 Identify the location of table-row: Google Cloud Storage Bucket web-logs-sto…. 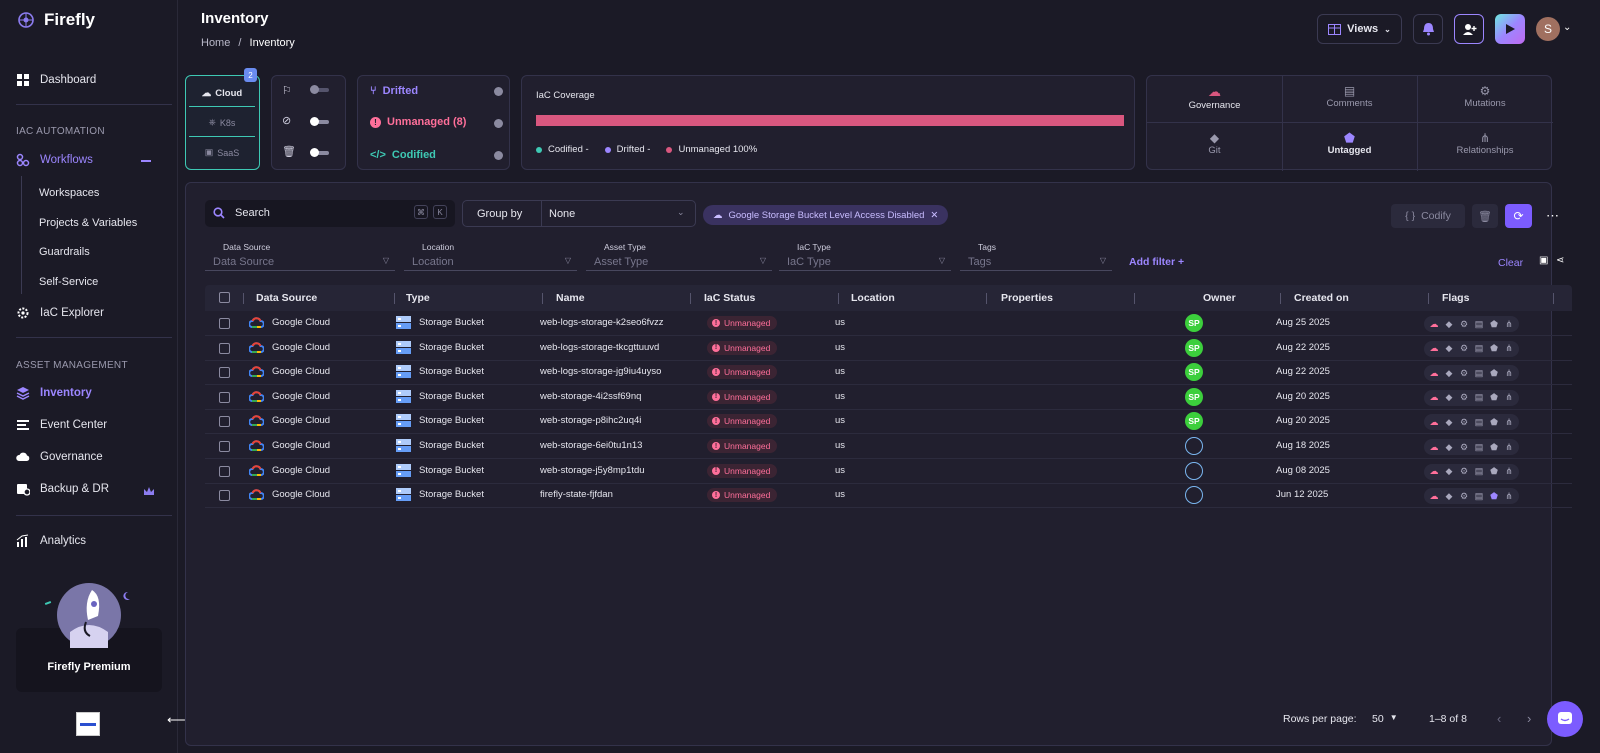
(888, 348).